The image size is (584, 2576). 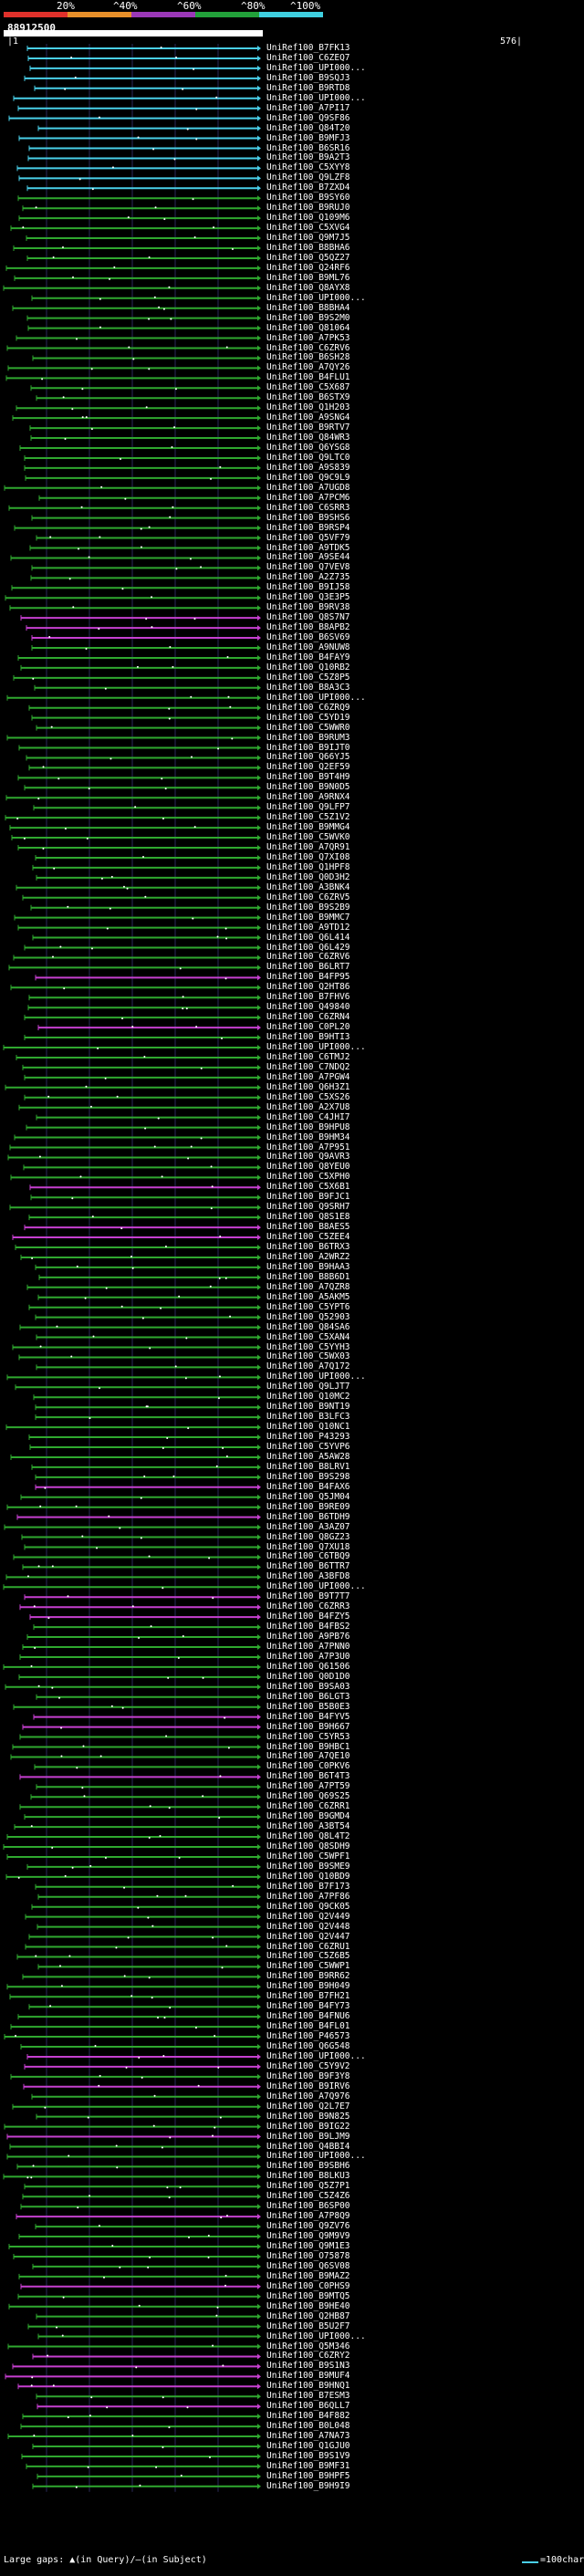 What do you see at coordinates (308, 1466) in the screenshot?
I see `hit-label: UniRef100_B8LRV1` at bounding box center [308, 1466].